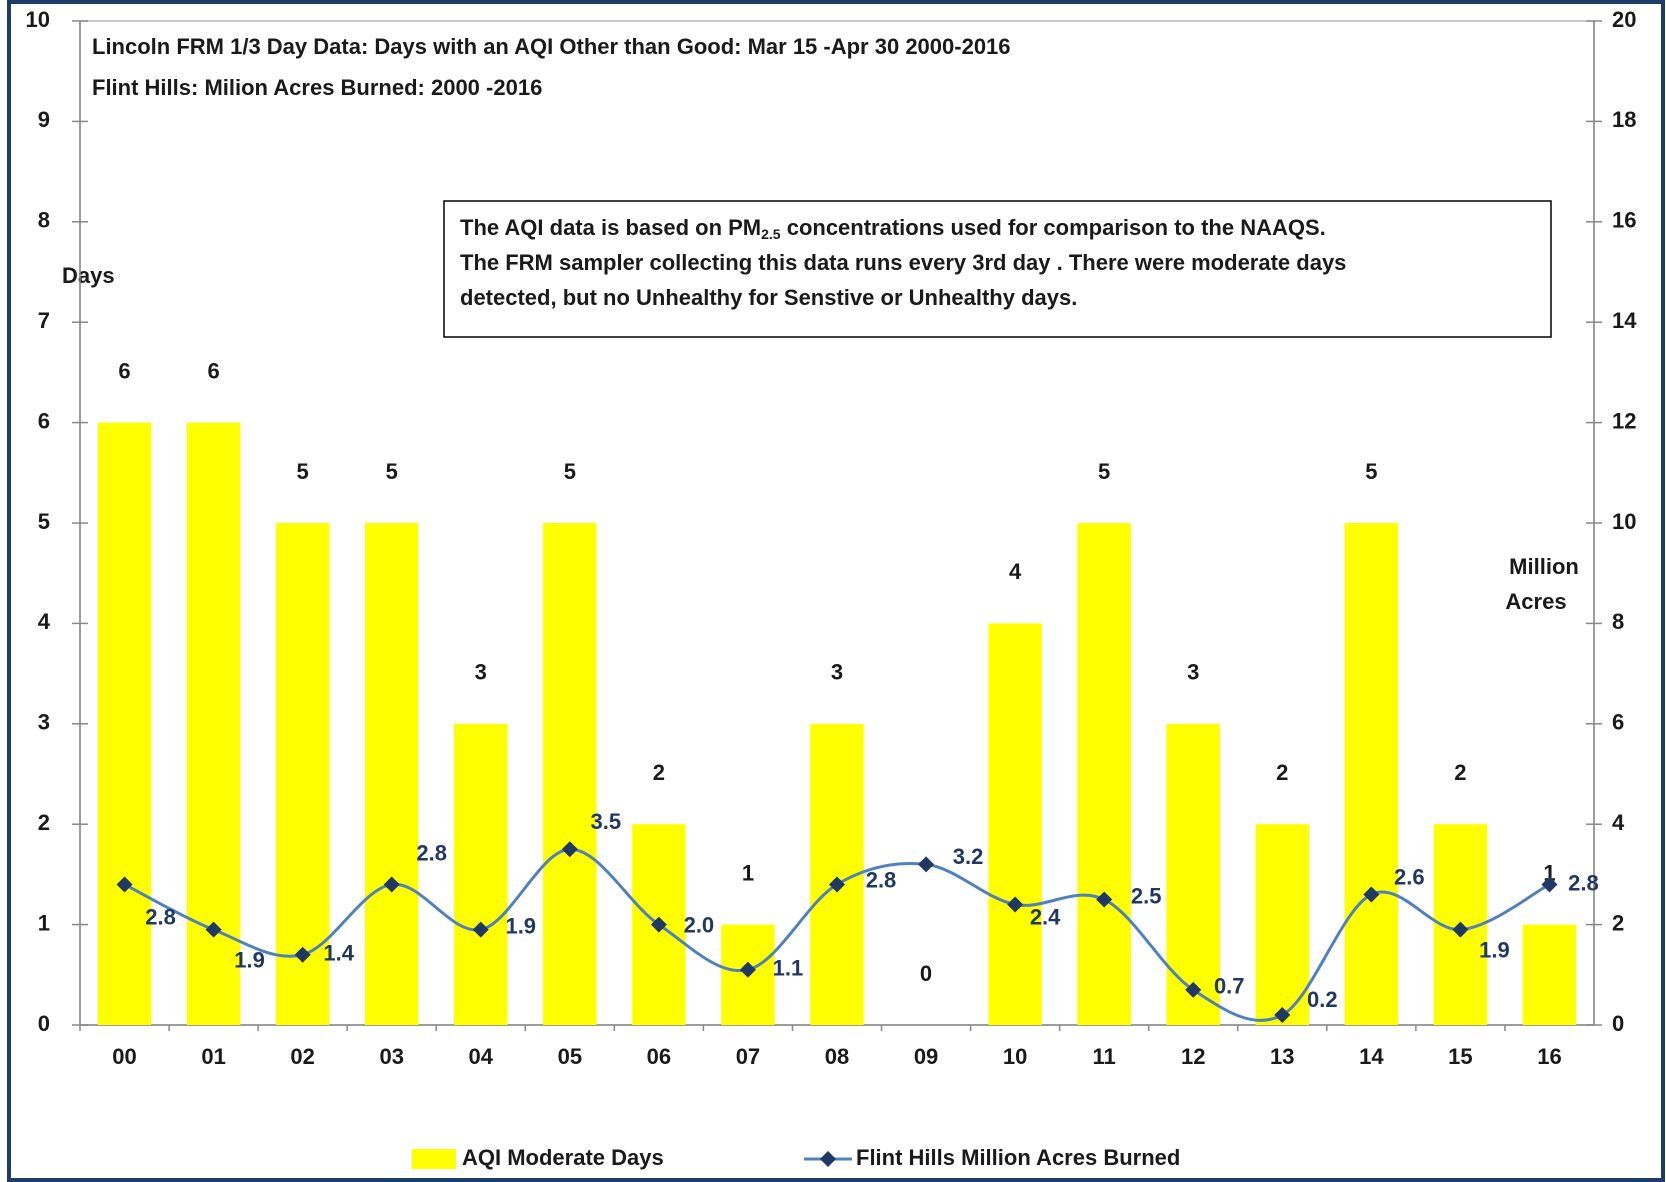 Image resolution: width=1666 pixels, height=1182 pixels. I want to click on x-tick-label: 05, so click(570, 1056).